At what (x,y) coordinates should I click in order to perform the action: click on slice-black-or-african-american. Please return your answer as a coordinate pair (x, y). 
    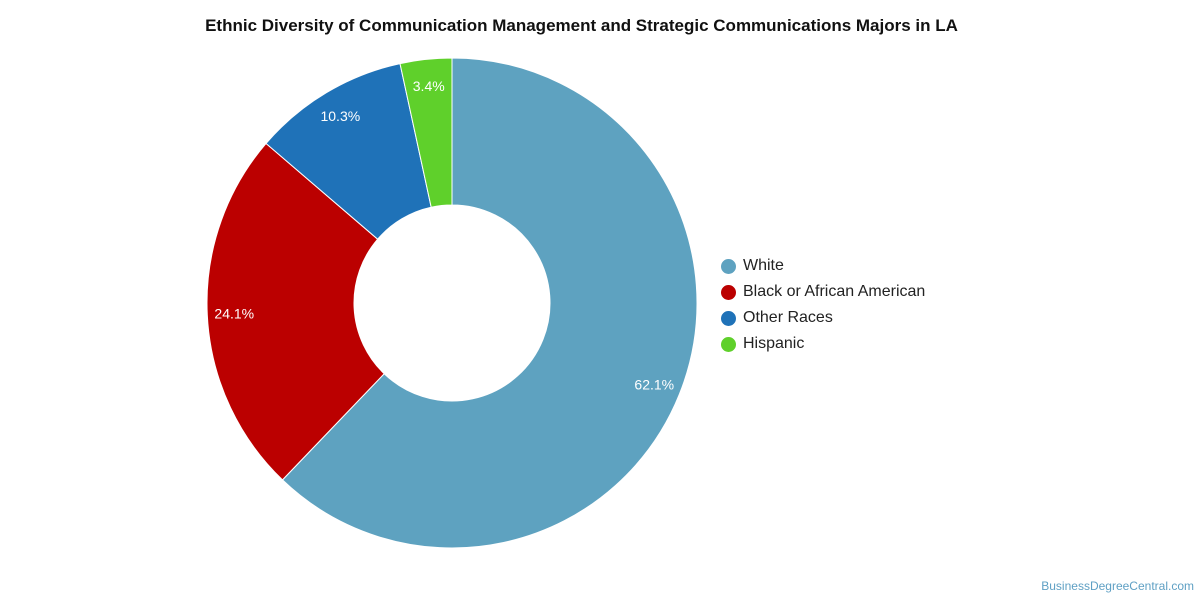
    Looking at the image, I should click on (295, 311).